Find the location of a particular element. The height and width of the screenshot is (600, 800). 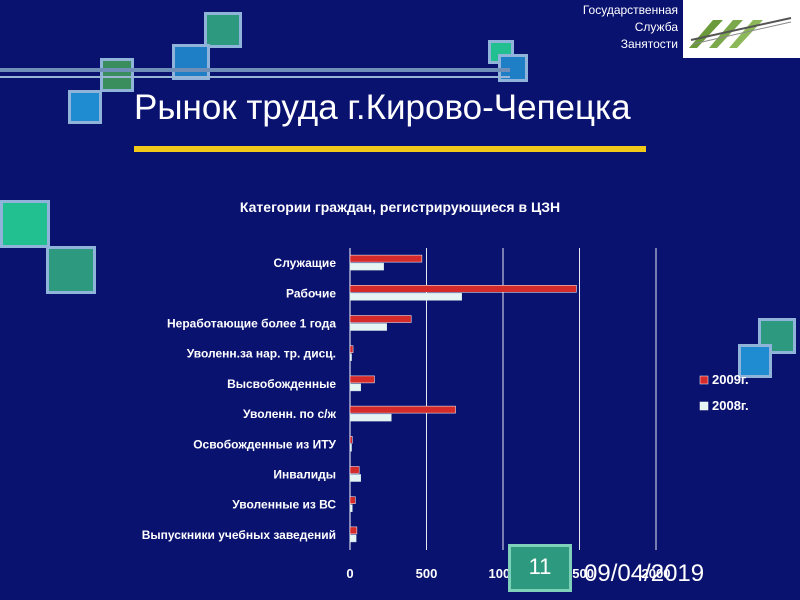

category-label: Выпускники учебных заведений is located at coordinates (239, 535).